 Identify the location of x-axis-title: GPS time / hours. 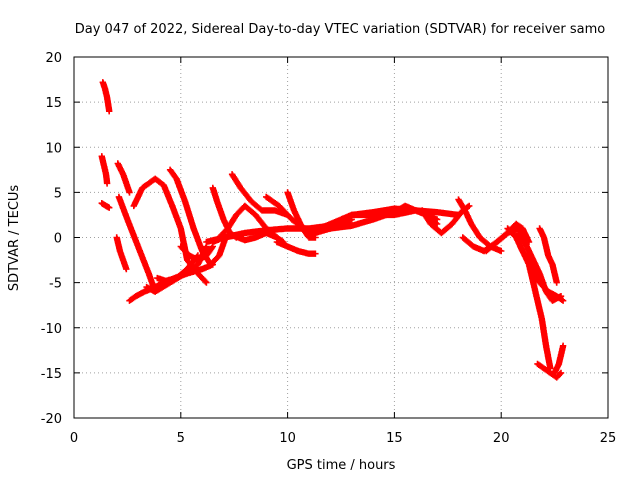
(341, 465).